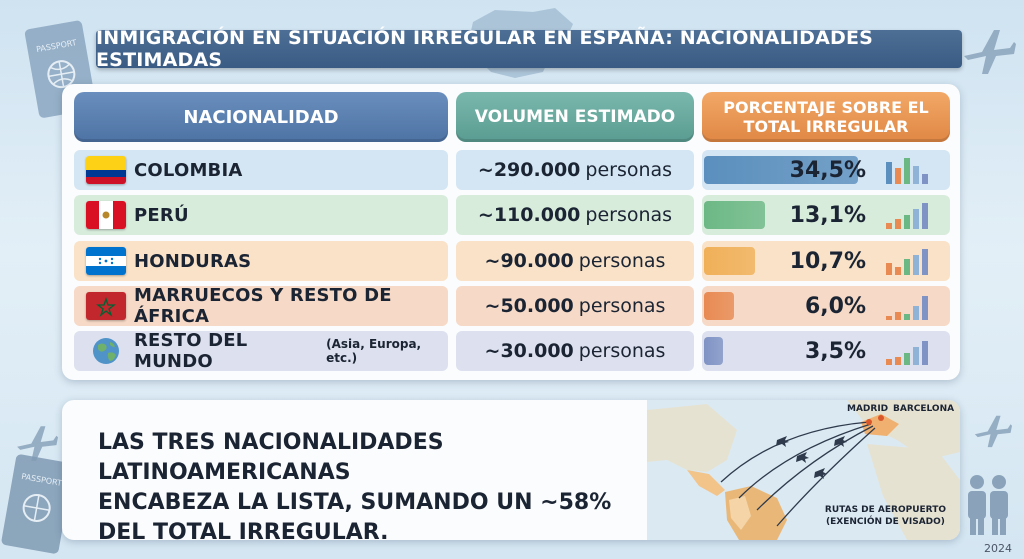 This screenshot has height=559, width=1024. Describe the element at coordinates (529, 170) in the screenshot. I see `volume-number: ~290.000` at that location.